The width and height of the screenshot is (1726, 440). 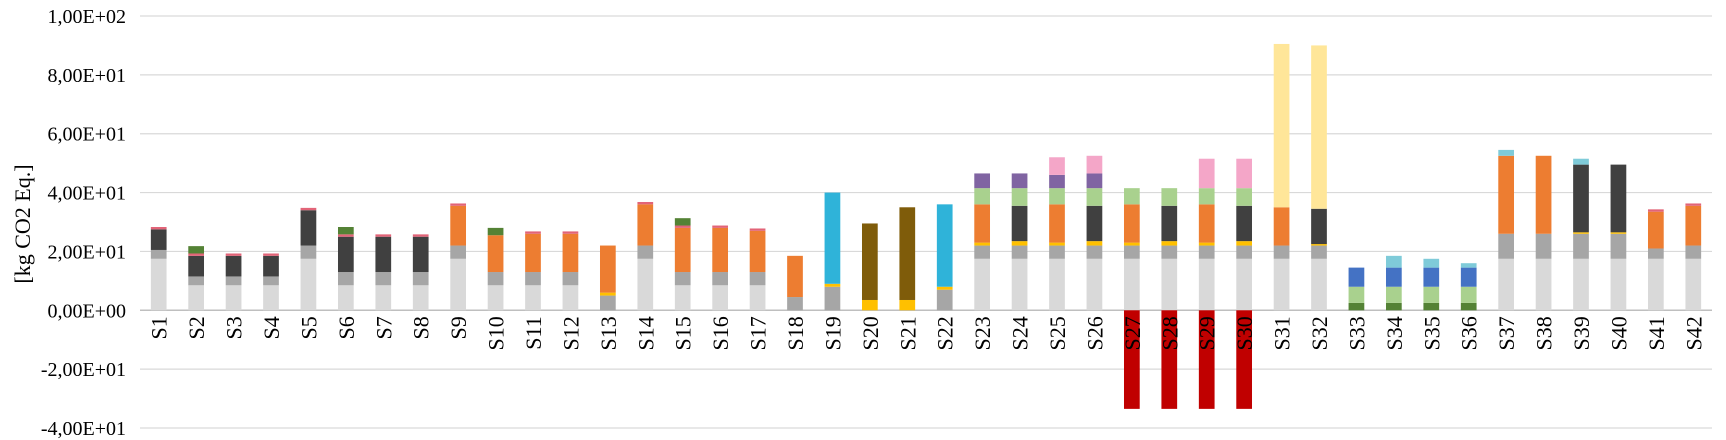 I want to click on x-tick-label: S42, so click(x=1693, y=333).